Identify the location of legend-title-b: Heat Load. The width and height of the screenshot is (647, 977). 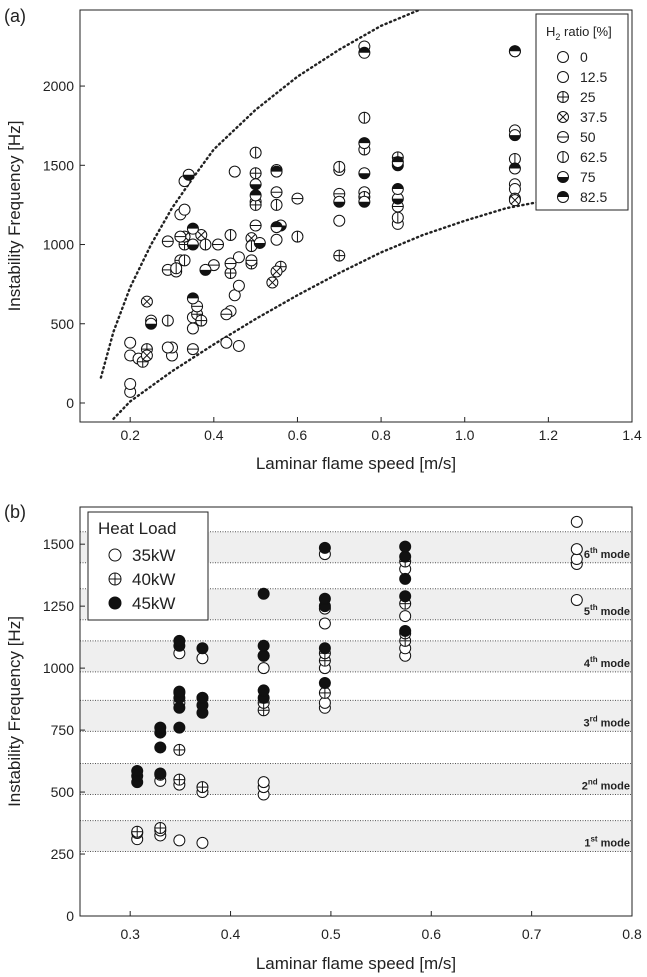
(137, 528).